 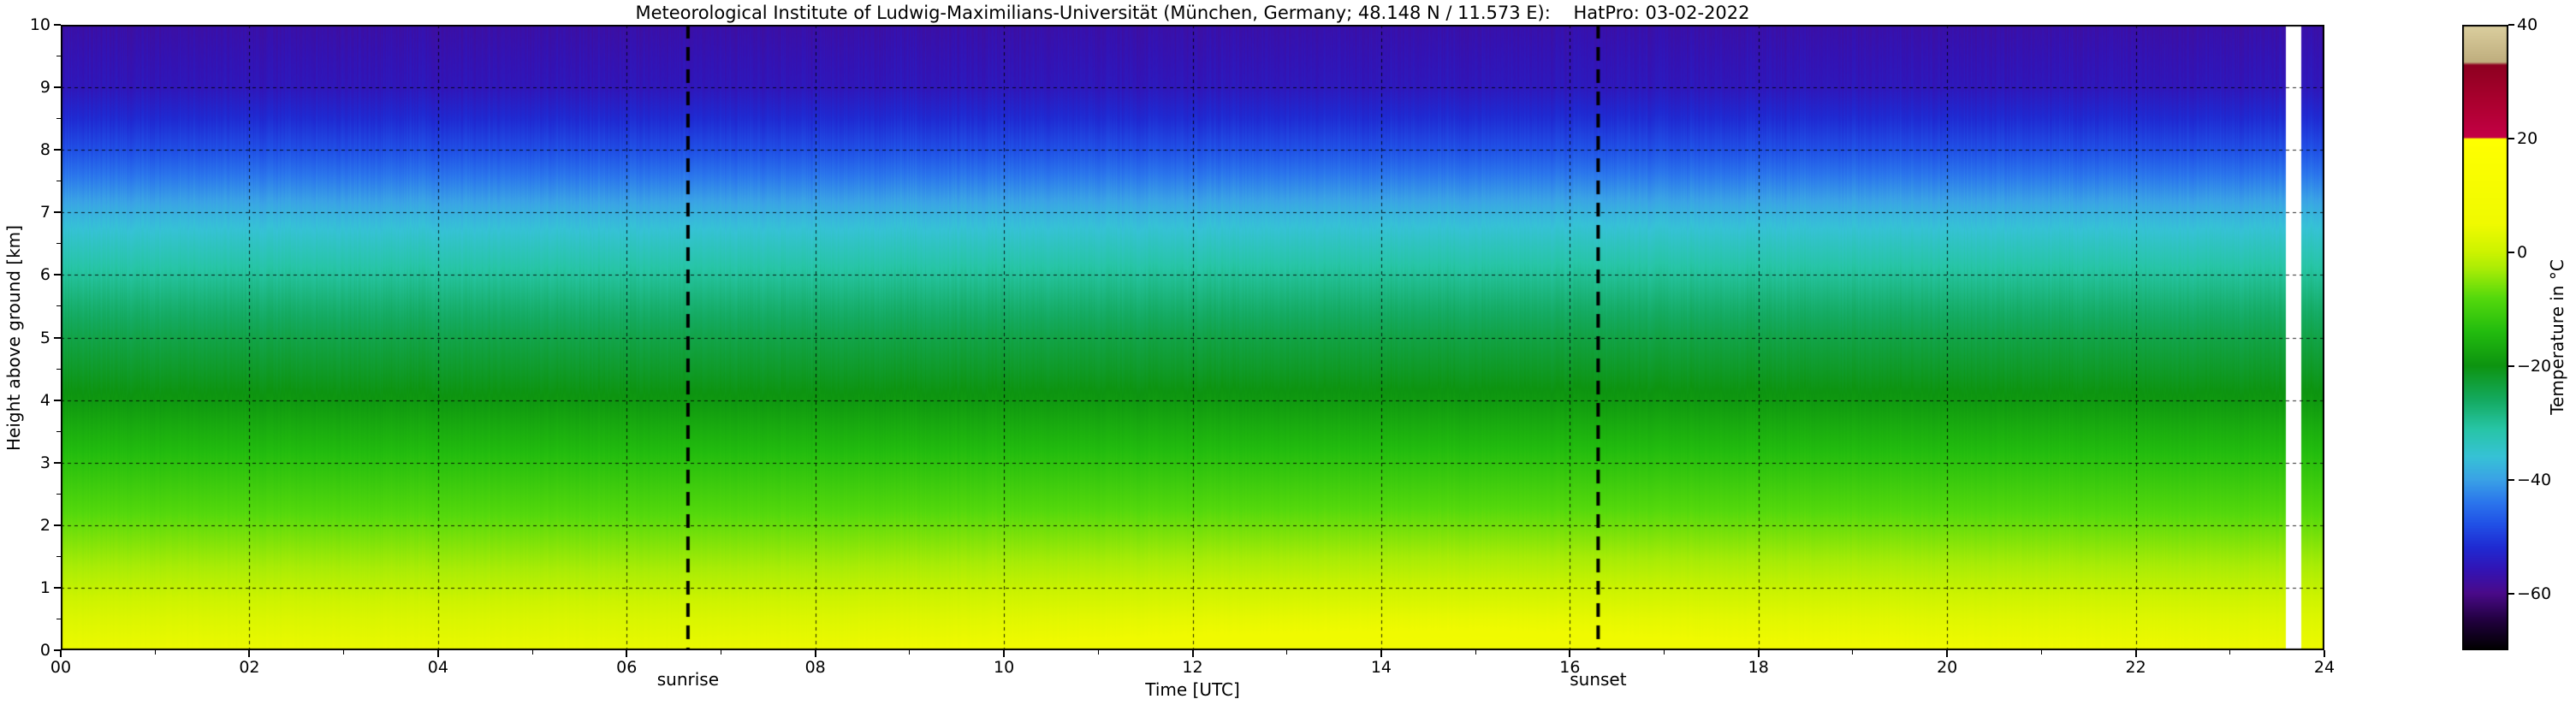 I want to click on x-axis-label: Time [UTC], so click(x=1192, y=689).